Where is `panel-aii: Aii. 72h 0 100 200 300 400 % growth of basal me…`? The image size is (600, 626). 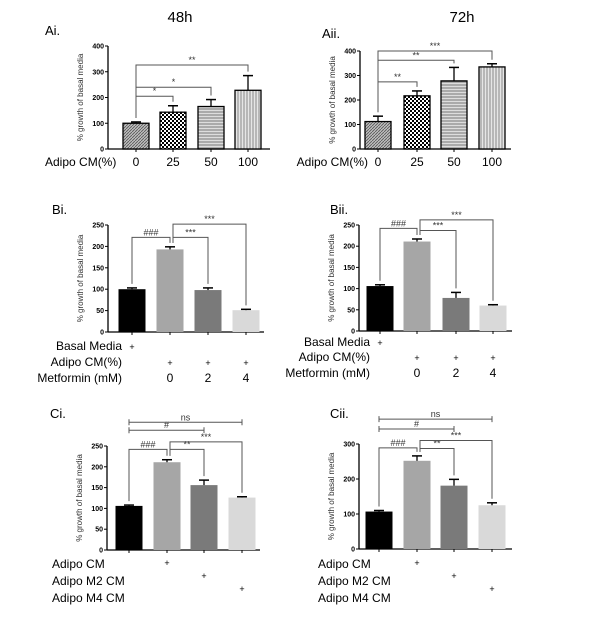 panel-aii: Aii. 72h 0 100 200 300 400 % growth of basal me… is located at coordinates (404, 89).